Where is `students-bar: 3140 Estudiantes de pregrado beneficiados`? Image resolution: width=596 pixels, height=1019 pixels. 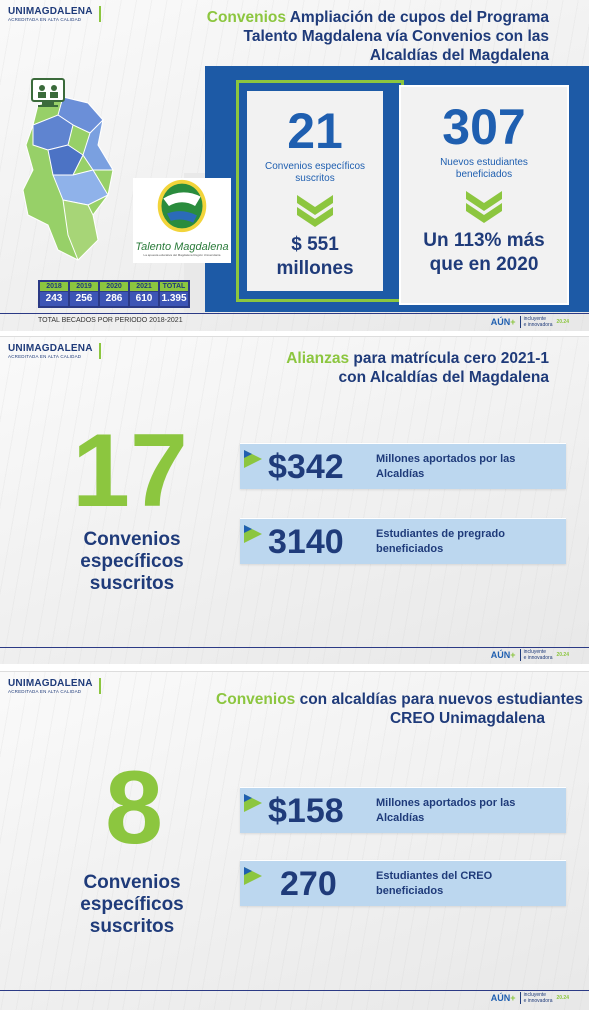 students-bar: 3140 Estudiantes de pregrado beneficiados is located at coordinates (403, 541).